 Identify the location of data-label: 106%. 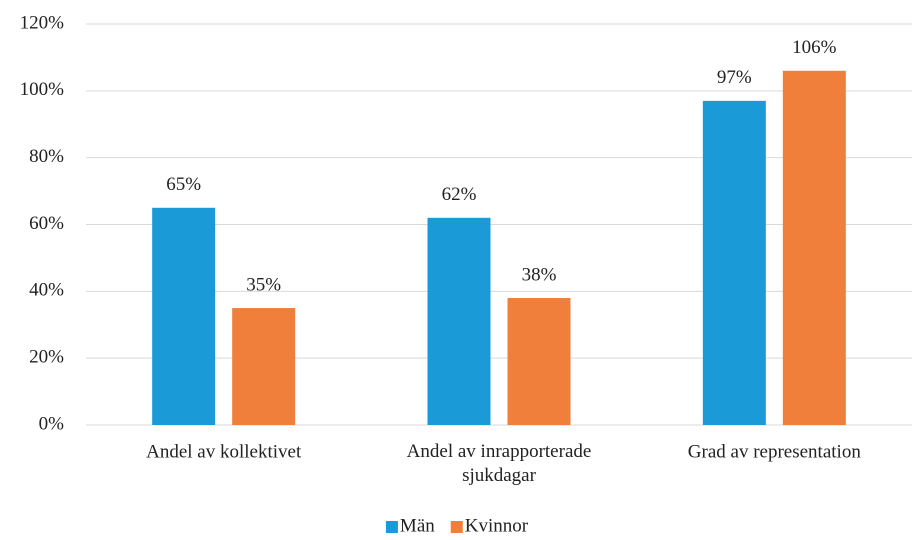
(814, 47).